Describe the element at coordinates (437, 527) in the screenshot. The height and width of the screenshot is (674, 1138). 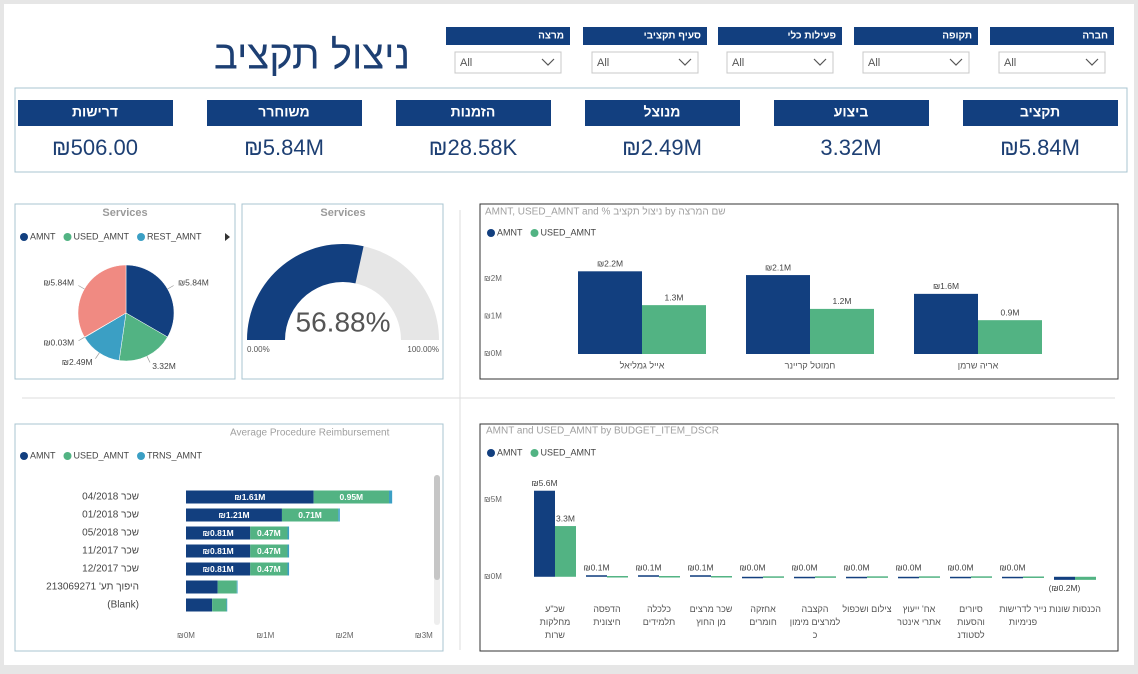
I see `scroll-thumb` at that location.